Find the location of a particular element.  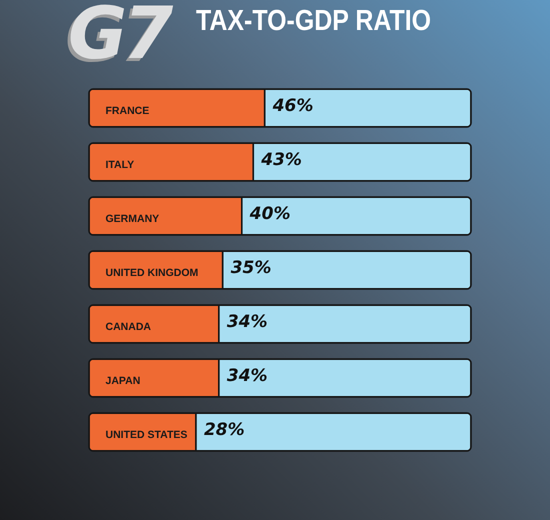

data-label: 28% is located at coordinates (224, 430).